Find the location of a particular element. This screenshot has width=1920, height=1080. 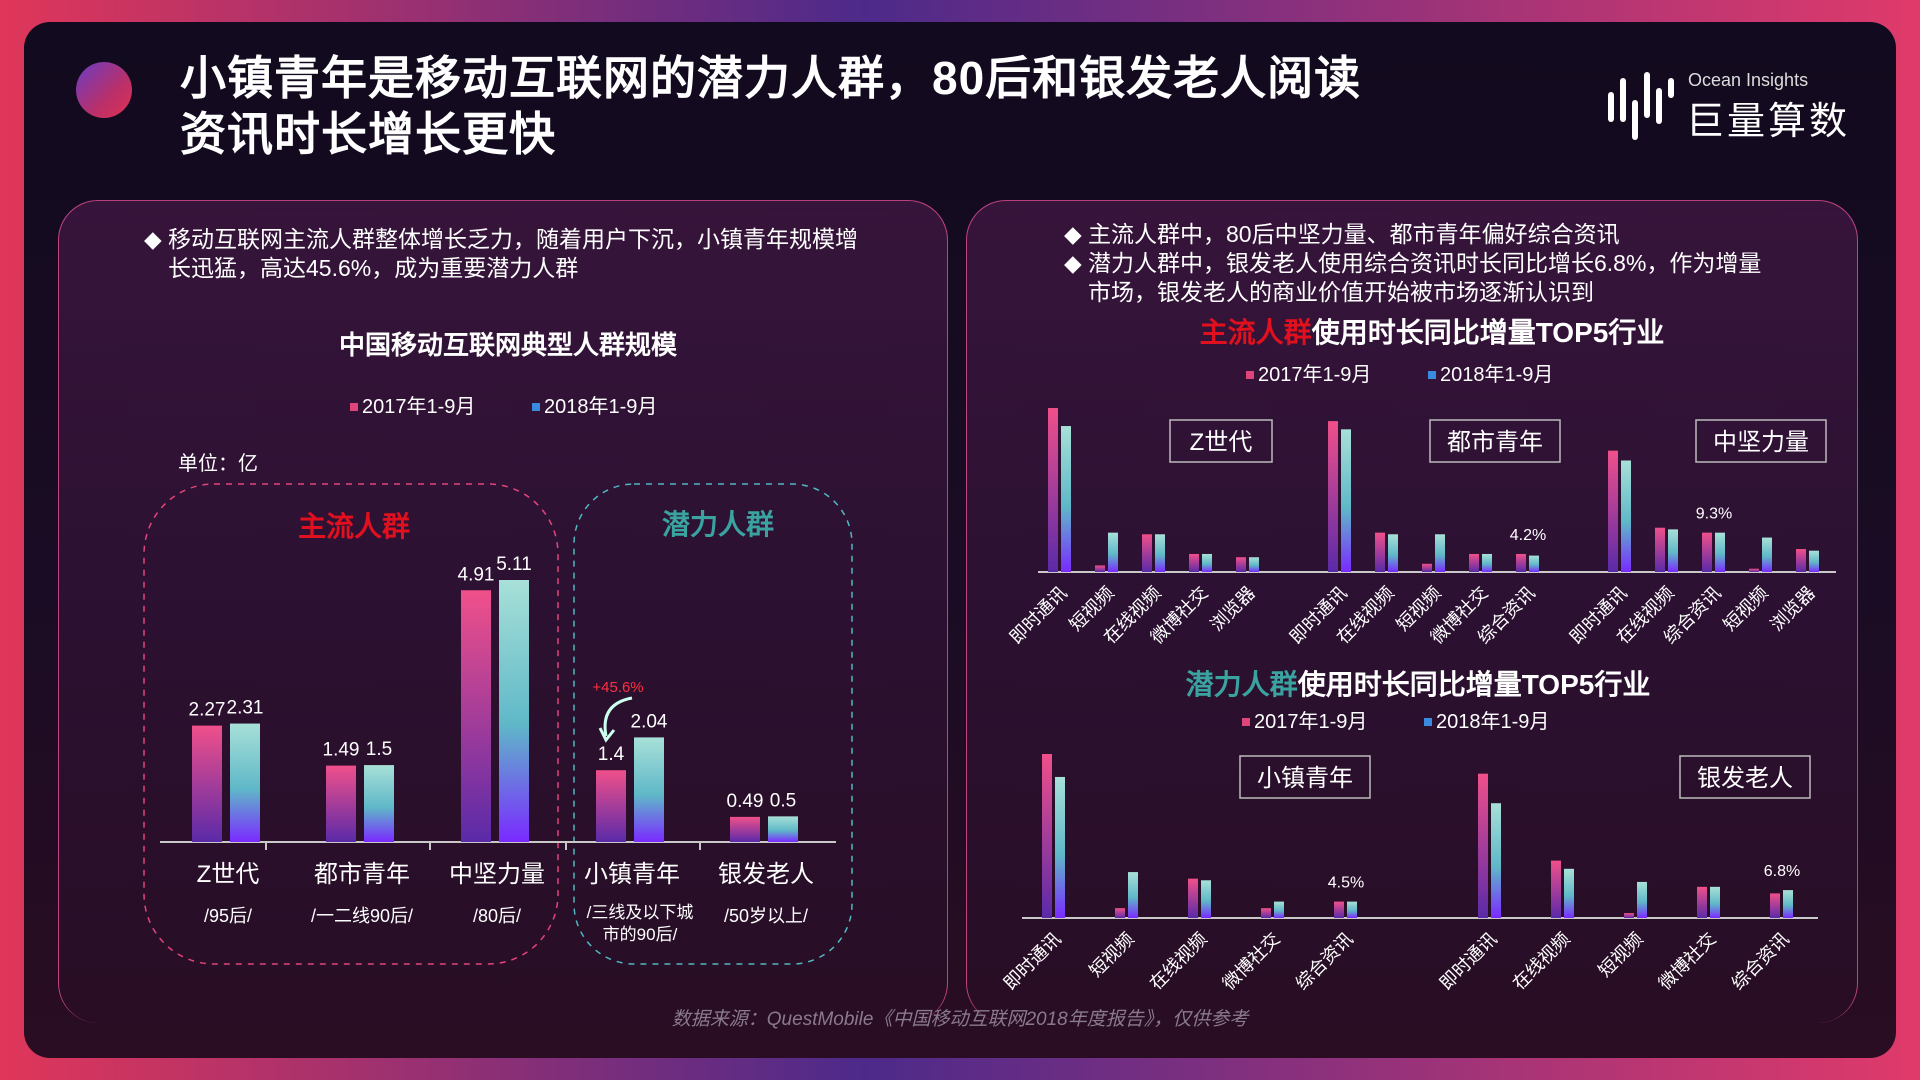

growth-label: +45.6% is located at coordinates (617, 687).